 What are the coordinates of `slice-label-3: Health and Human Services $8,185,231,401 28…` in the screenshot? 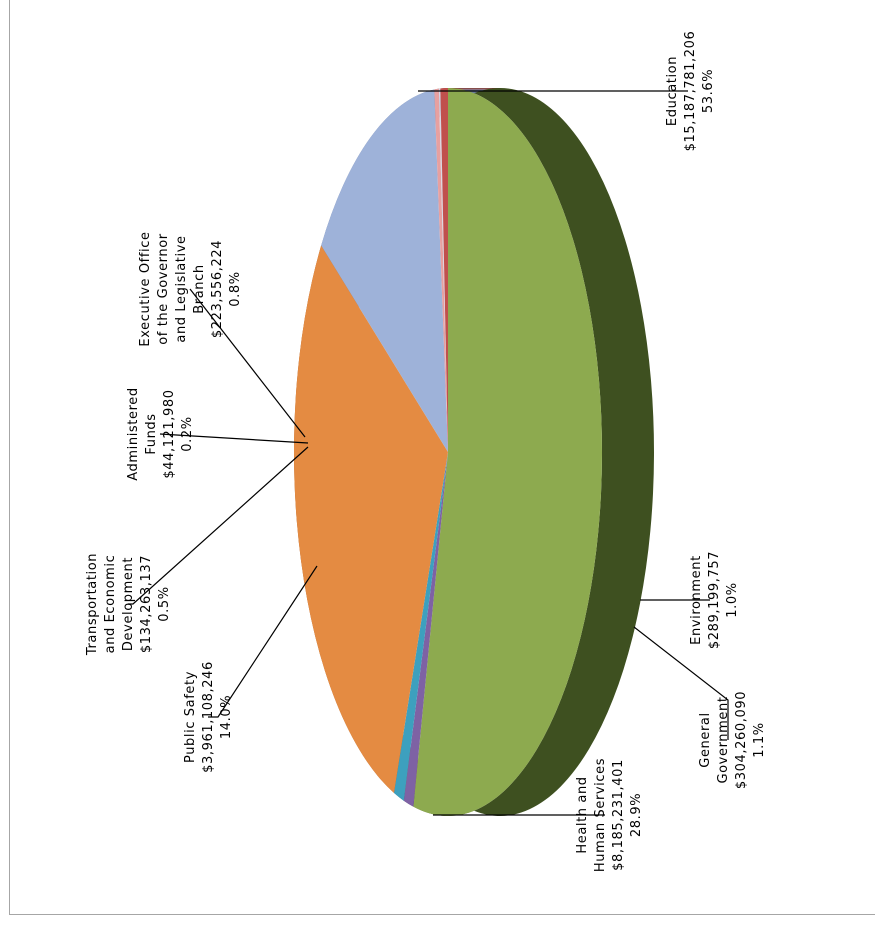 It's located at (609, 815).